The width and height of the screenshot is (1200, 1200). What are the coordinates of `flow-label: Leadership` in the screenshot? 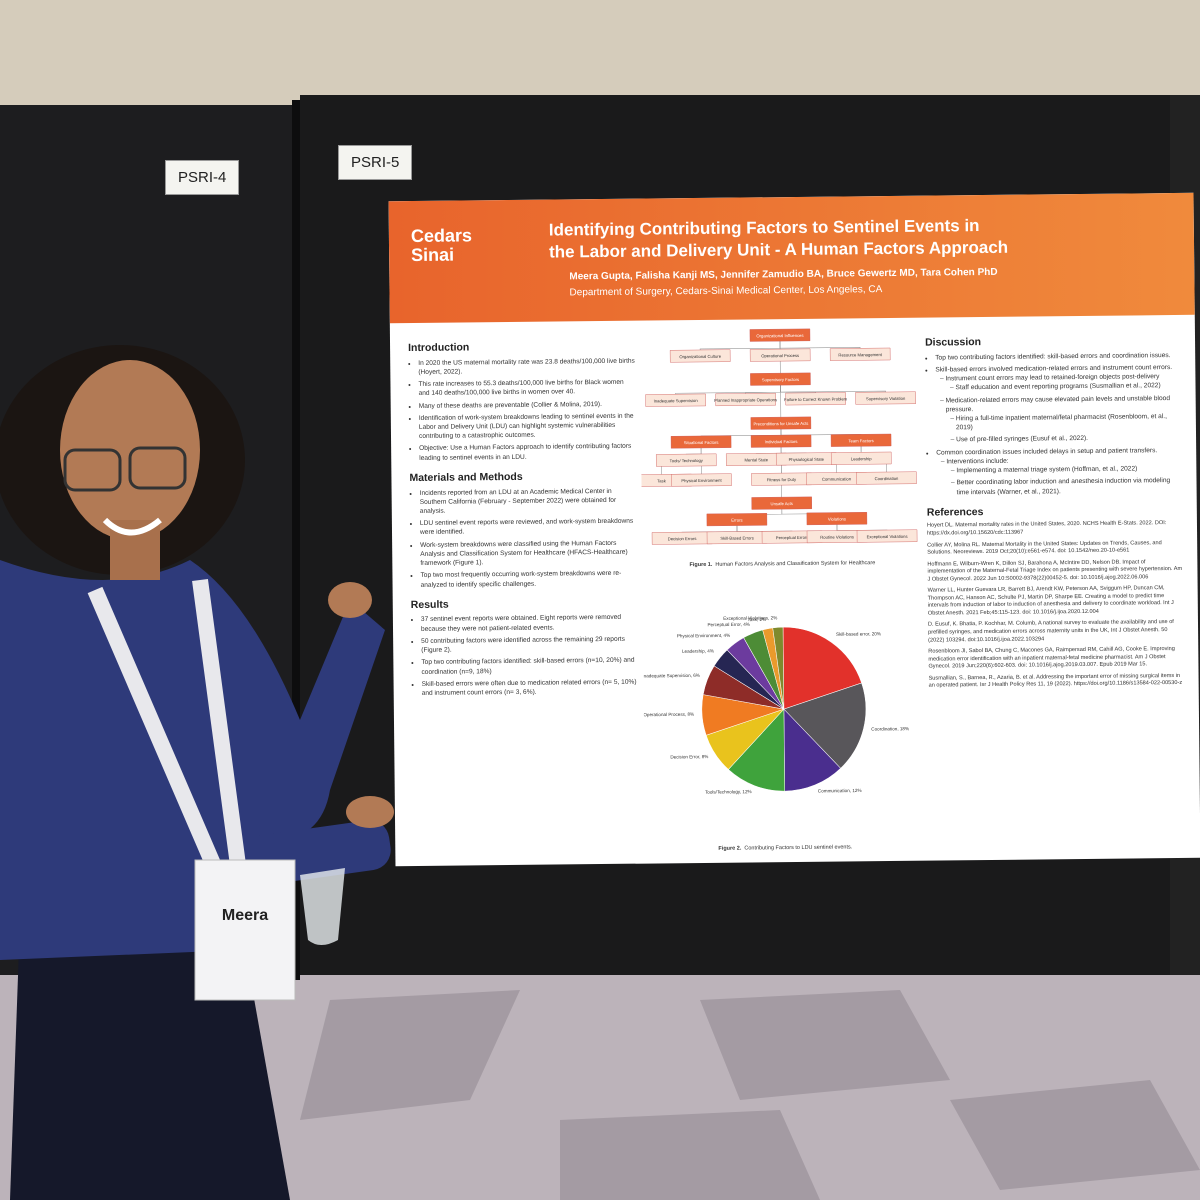 It's located at (861, 458).